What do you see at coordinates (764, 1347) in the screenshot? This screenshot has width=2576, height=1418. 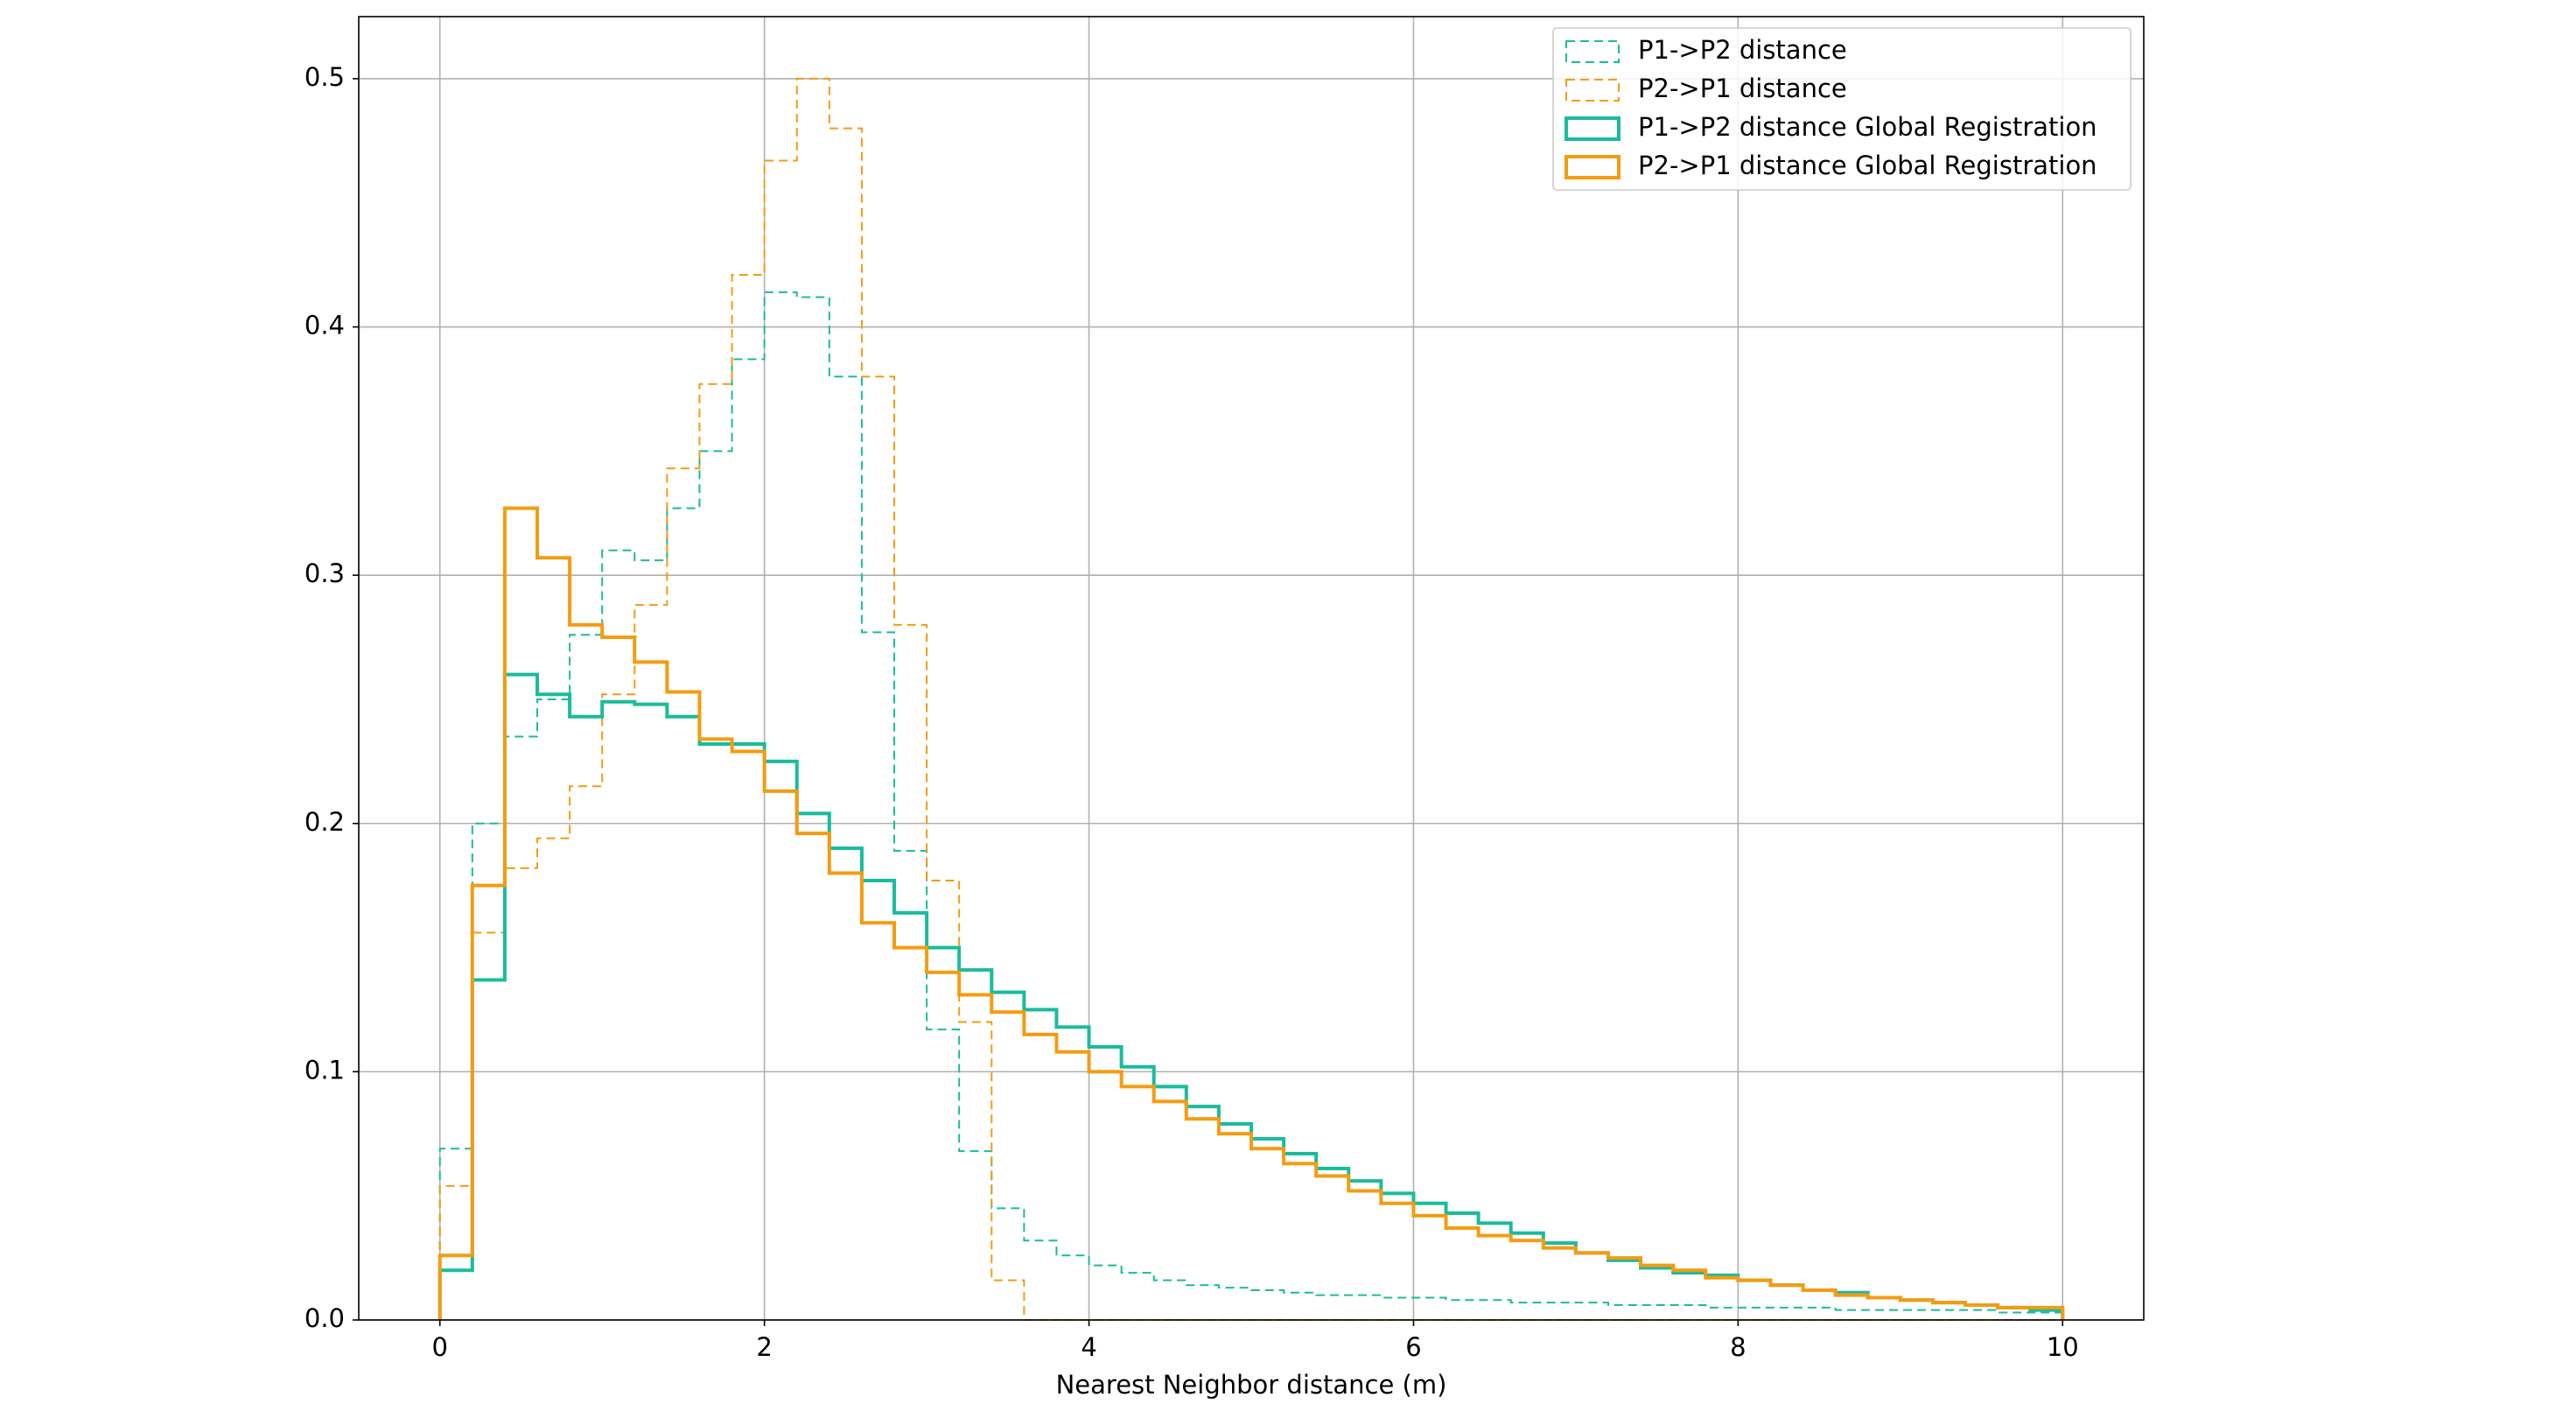 I see `x-tick-label: 2` at bounding box center [764, 1347].